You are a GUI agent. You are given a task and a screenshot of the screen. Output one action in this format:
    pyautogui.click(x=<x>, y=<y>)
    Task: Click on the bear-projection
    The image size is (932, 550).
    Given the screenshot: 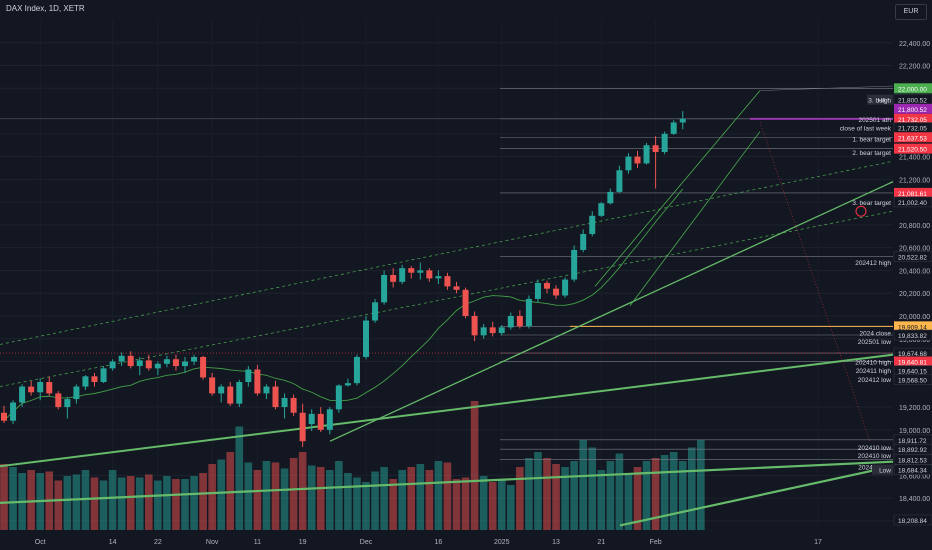 What is the action you would take?
    pyautogui.click(x=815, y=282)
    